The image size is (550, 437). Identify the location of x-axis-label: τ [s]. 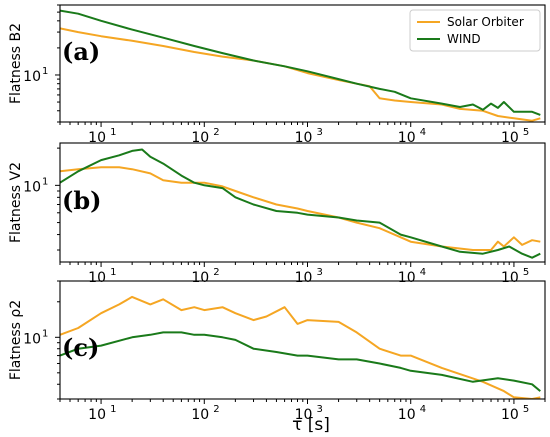
(311, 425).